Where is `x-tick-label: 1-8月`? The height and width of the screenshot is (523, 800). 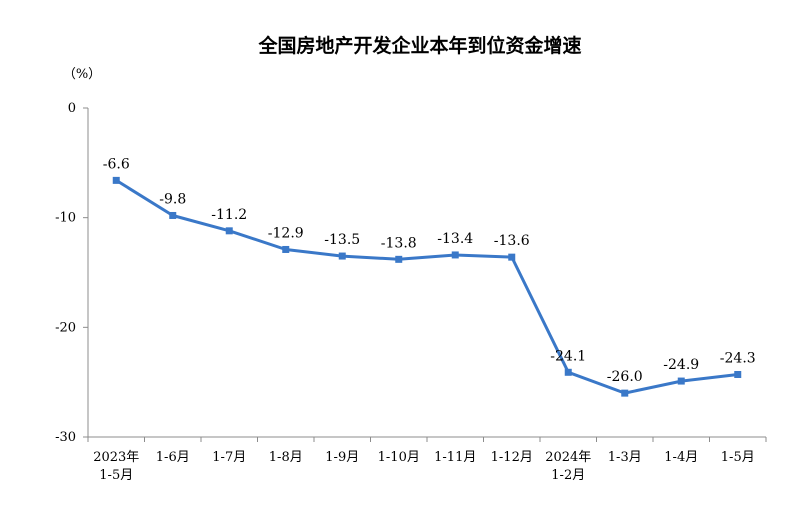 x-tick-label: 1-8月 is located at coordinates (286, 457).